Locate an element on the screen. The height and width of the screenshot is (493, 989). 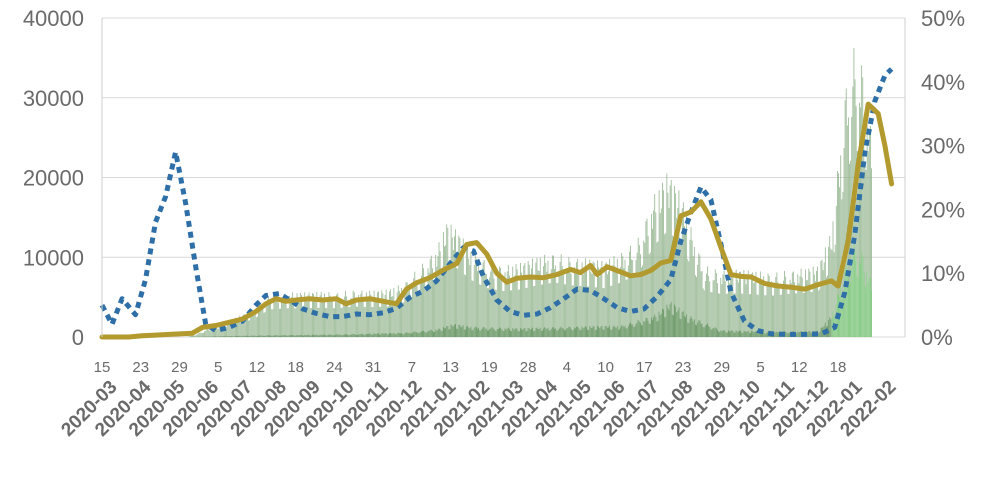
x-tick-day: 29 is located at coordinates (179, 367).